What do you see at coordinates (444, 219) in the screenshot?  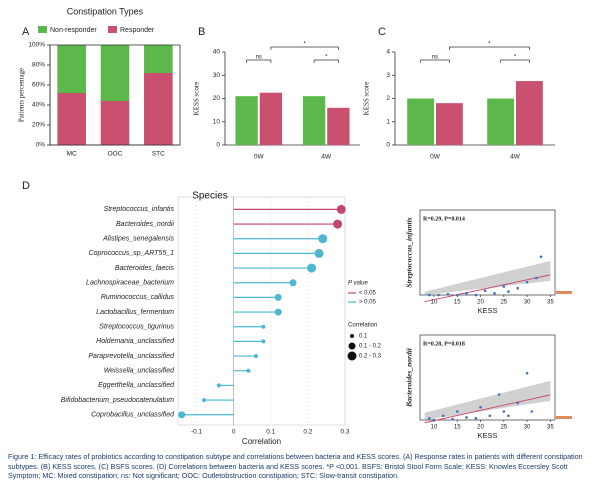 I see `annotation: R=0.29, P=0.014` at bounding box center [444, 219].